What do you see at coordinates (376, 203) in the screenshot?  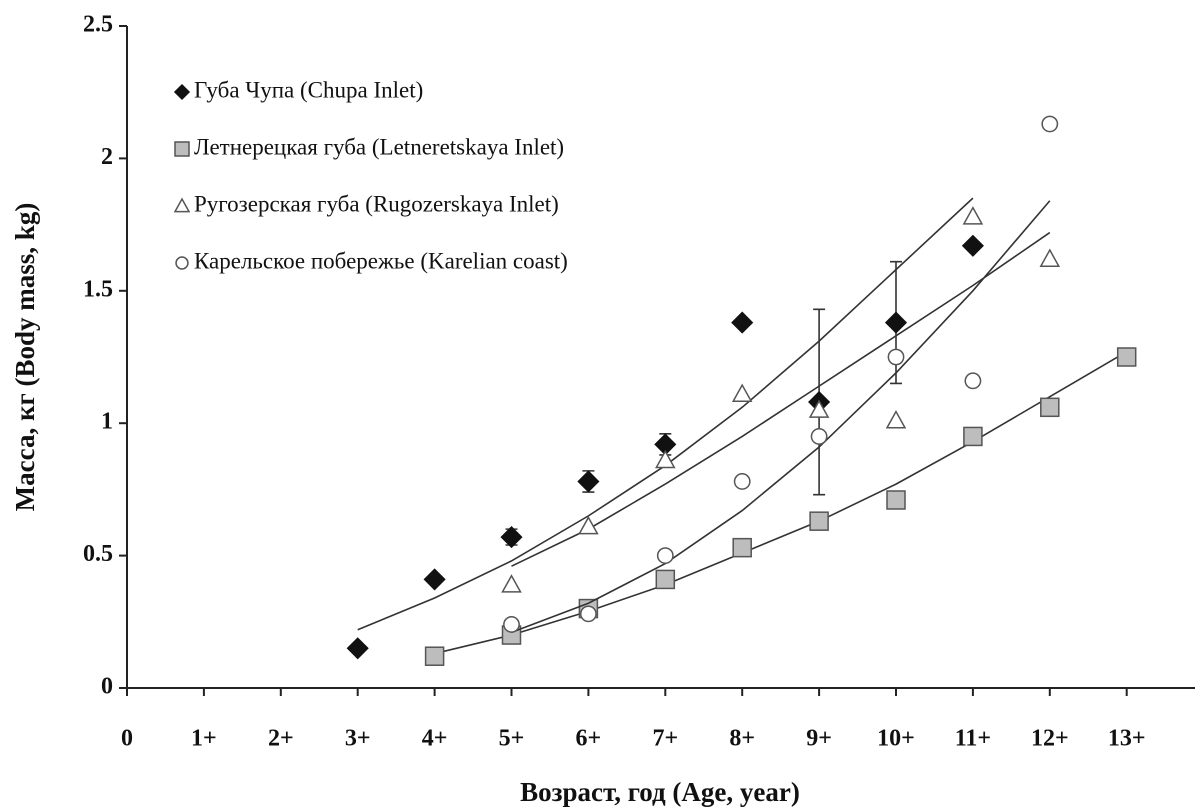 I see `legend-label: Ругозерская губа (Rugozerskaya Inlet)` at bounding box center [376, 203].